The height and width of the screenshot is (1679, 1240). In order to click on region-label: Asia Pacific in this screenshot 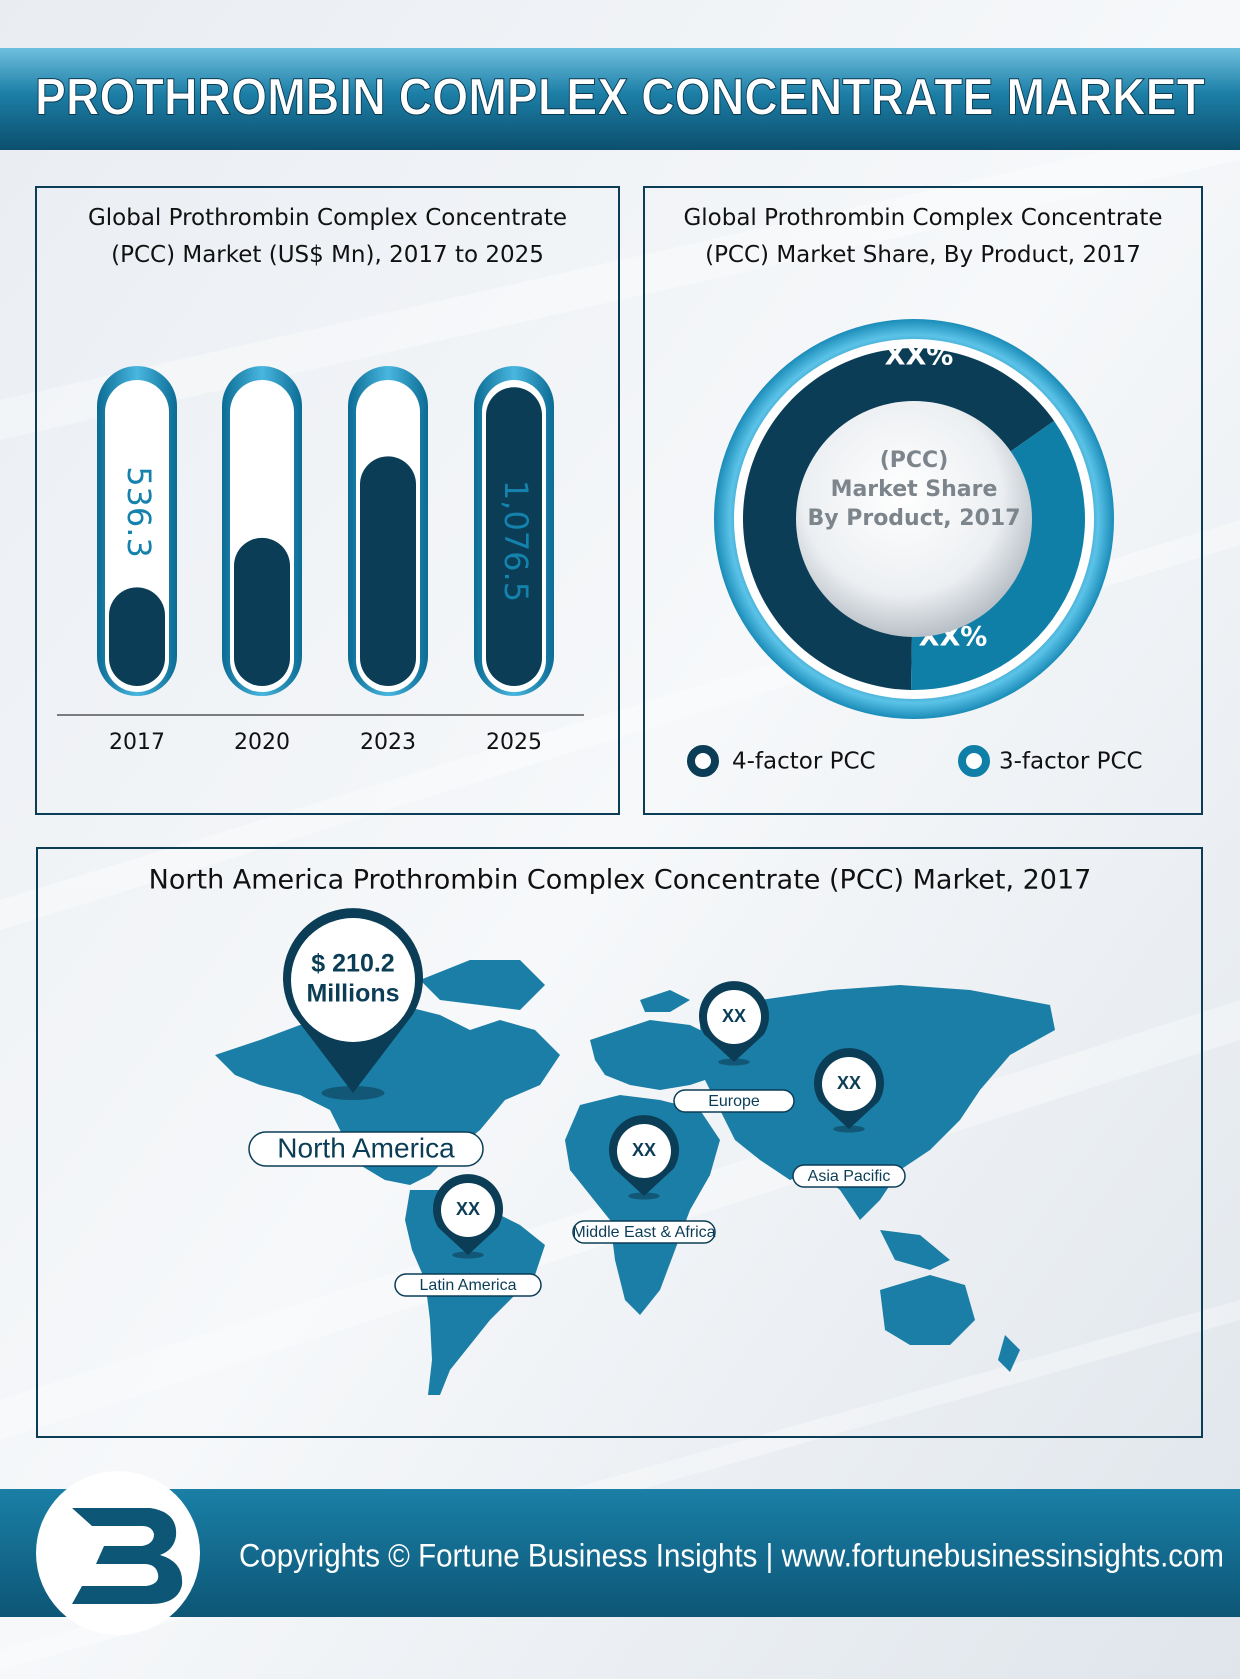, I will do `click(849, 1176)`.